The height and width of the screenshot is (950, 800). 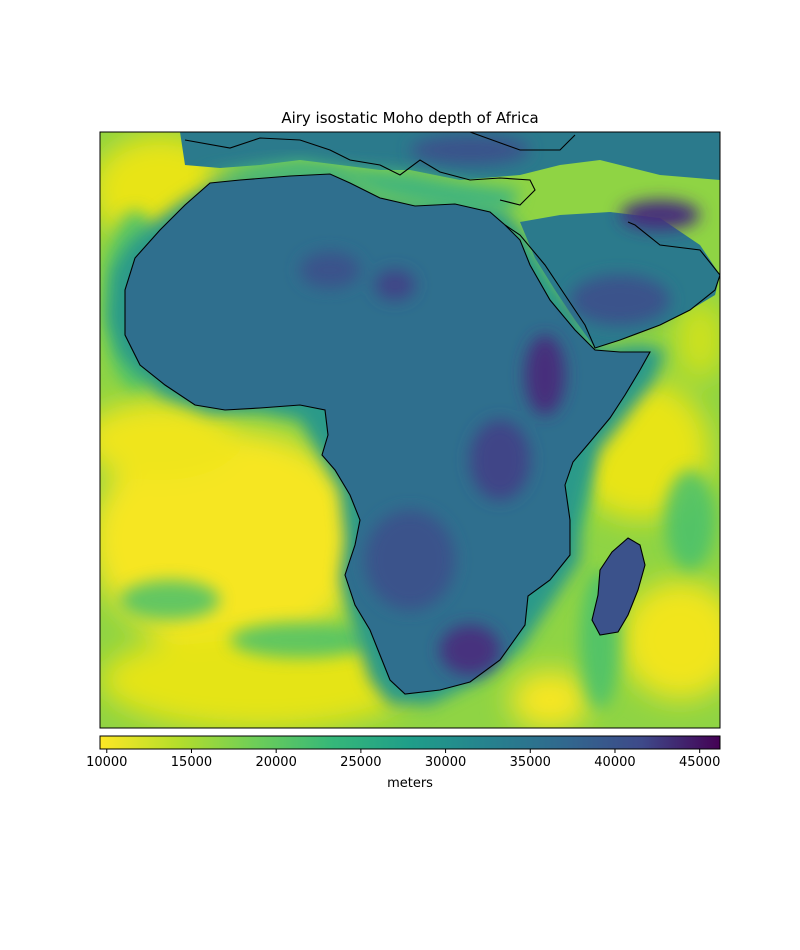 What do you see at coordinates (530, 762) in the screenshot?
I see `colorbar-tick-label: 35000` at bounding box center [530, 762].